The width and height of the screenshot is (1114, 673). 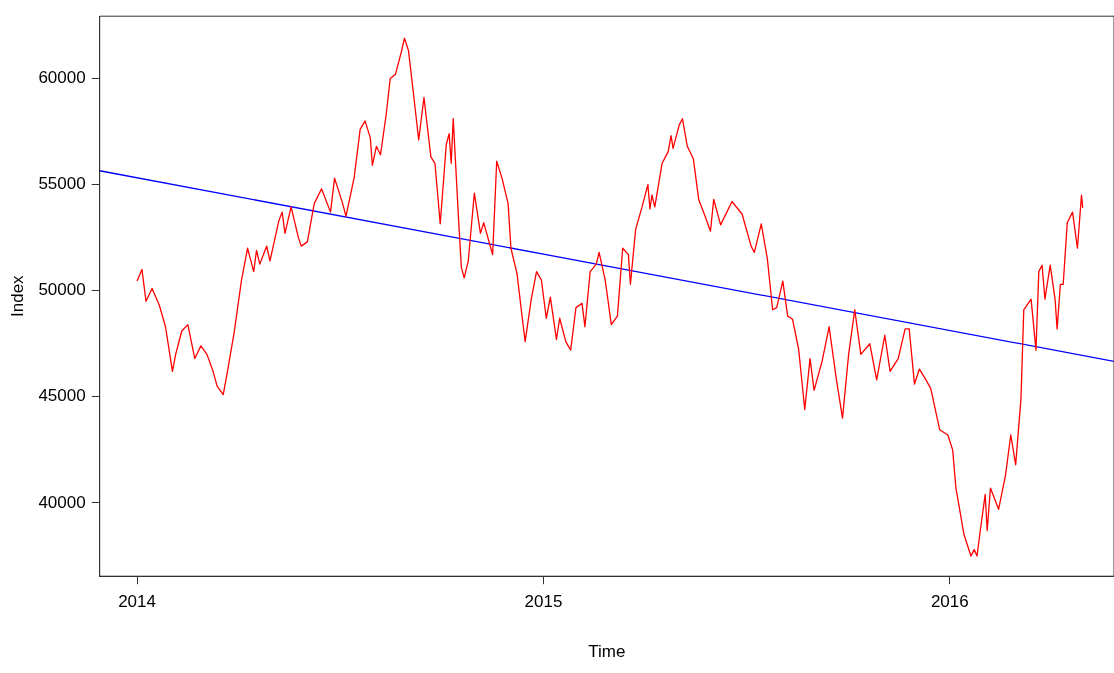 I want to click on x-tick-label: 2014, so click(x=137, y=602).